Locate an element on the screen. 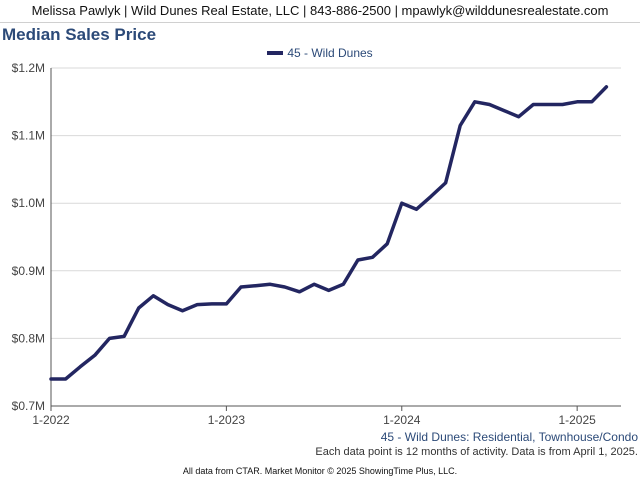 This screenshot has height=480, width=640. y-tick-label: $1.0M is located at coordinates (28, 203).